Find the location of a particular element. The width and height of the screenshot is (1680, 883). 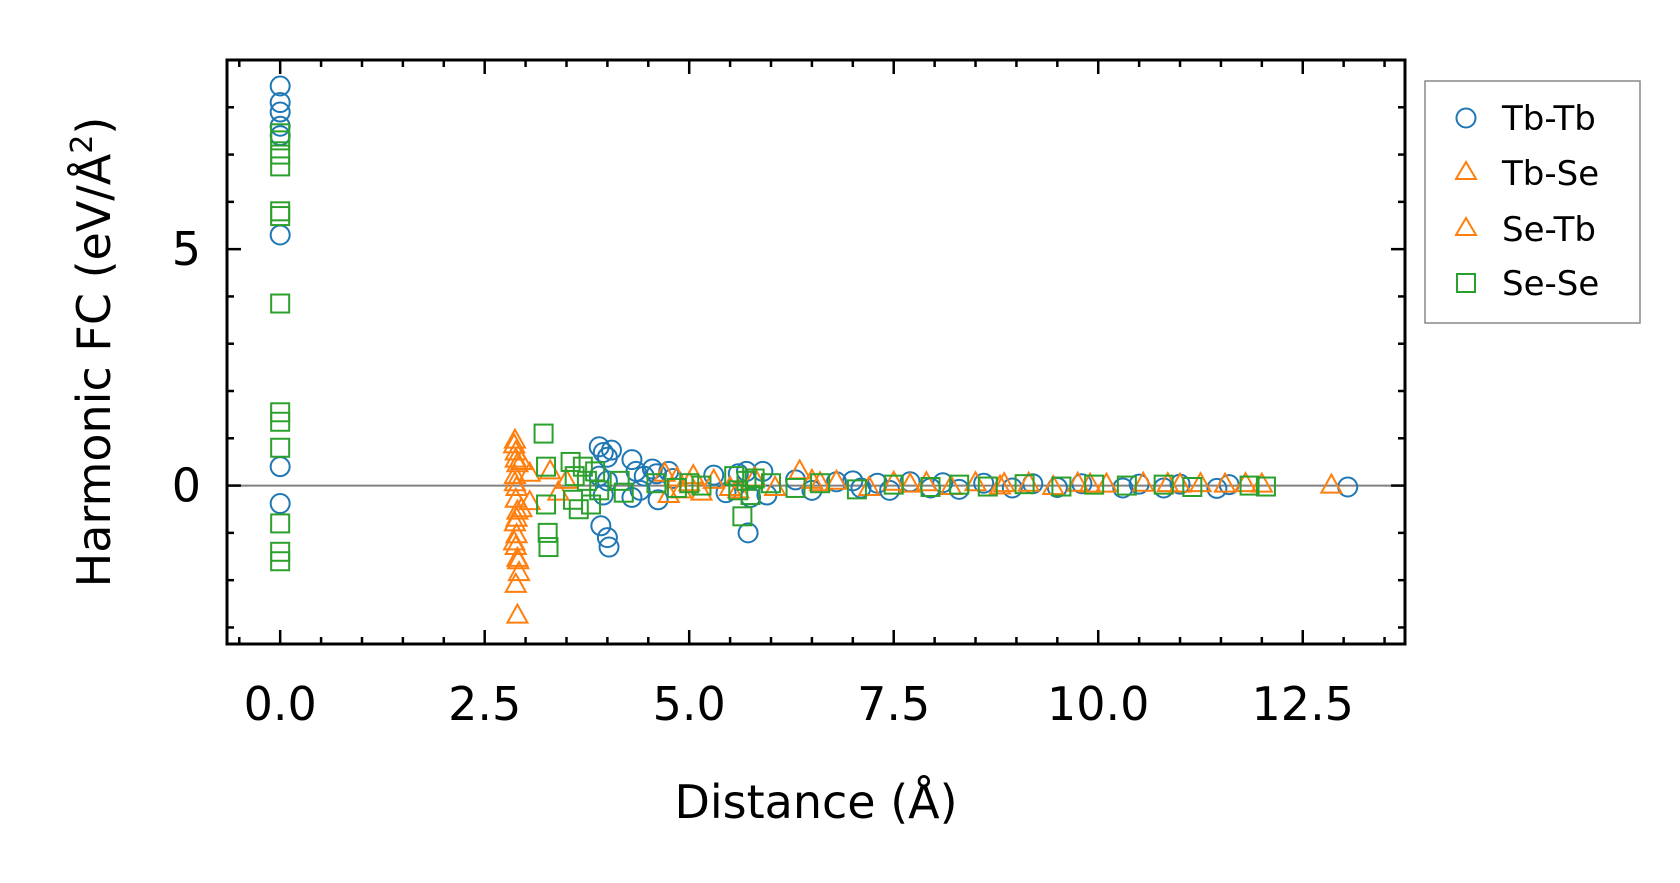

x-axis-label: Distance (Å) is located at coordinates (815, 802).